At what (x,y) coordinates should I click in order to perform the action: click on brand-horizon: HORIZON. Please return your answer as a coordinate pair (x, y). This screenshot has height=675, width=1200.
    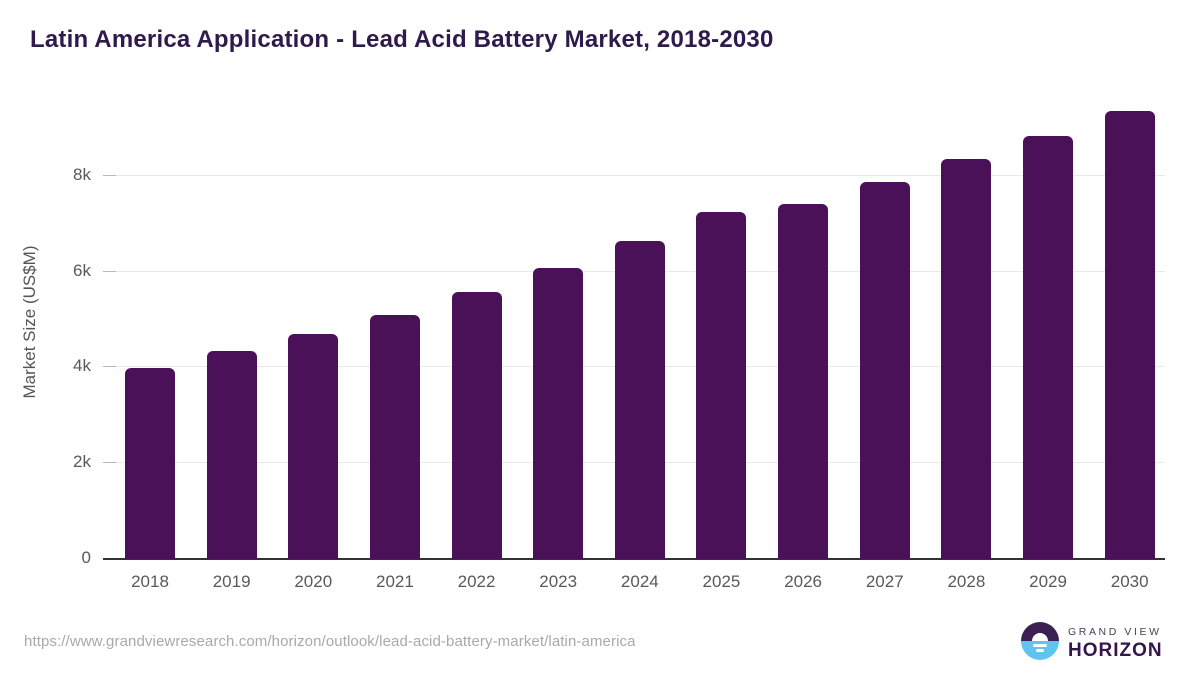
    Looking at the image, I should click on (1115, 650).